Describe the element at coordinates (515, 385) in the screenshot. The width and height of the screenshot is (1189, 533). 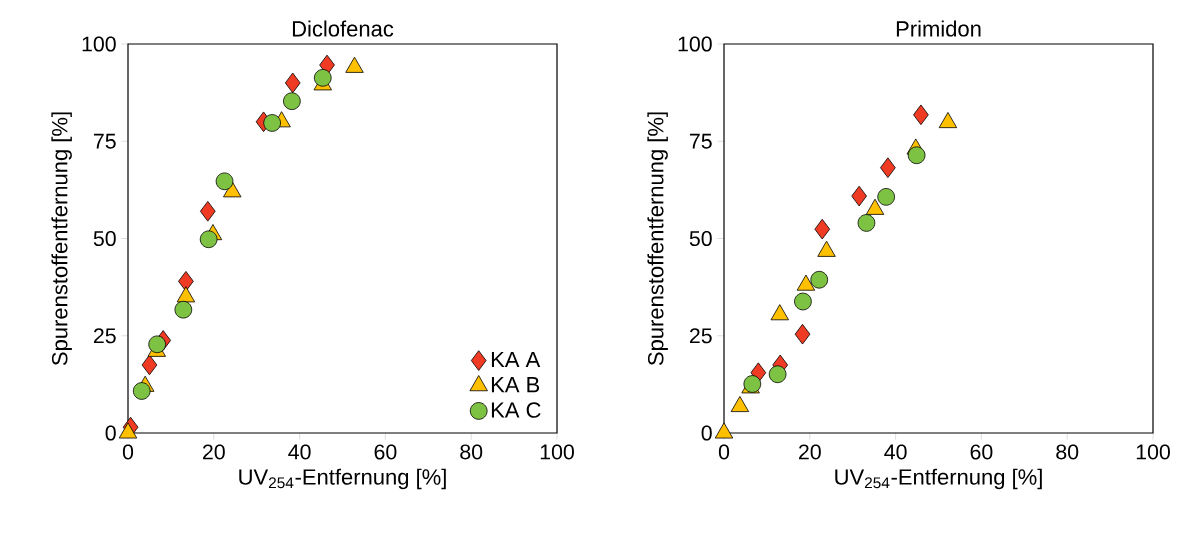
I see `legend-label: KA B` at that location.